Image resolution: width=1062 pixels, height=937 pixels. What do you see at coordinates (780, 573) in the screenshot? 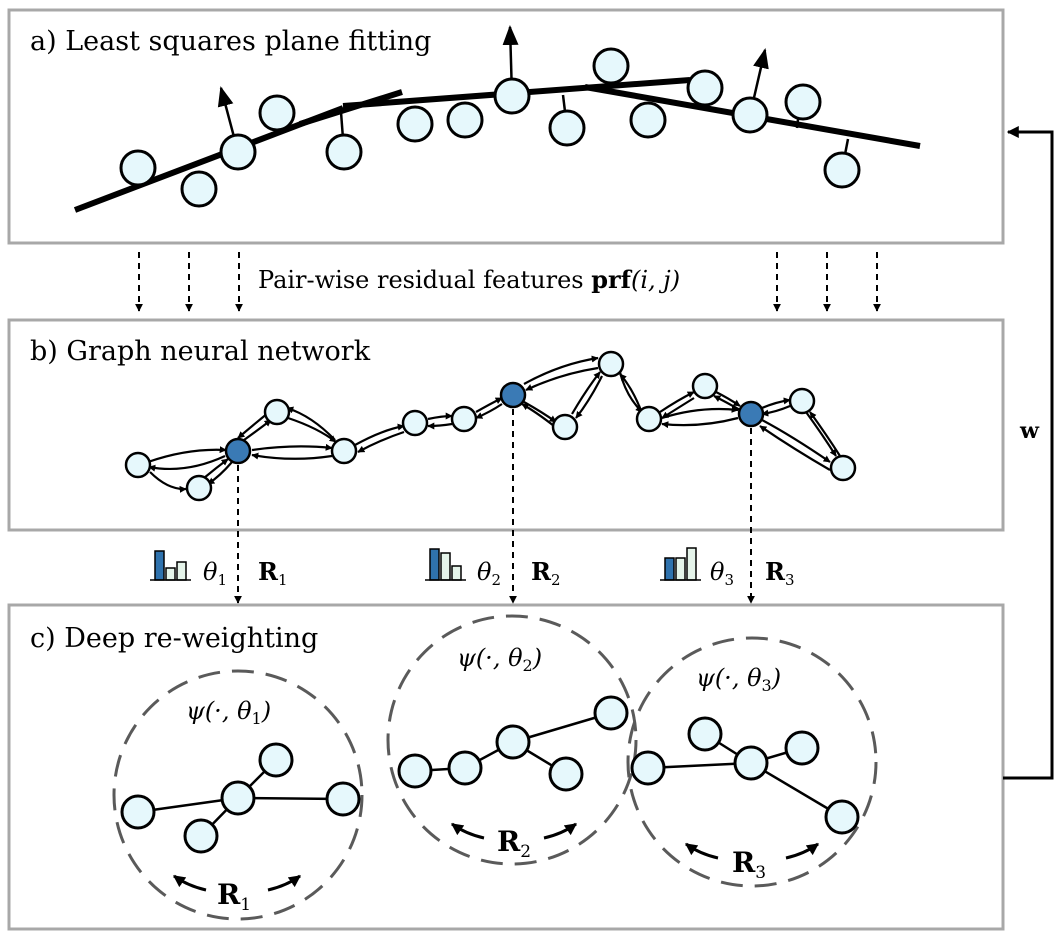
I see `rotation-label: R3` at bounding box center [780, 573].